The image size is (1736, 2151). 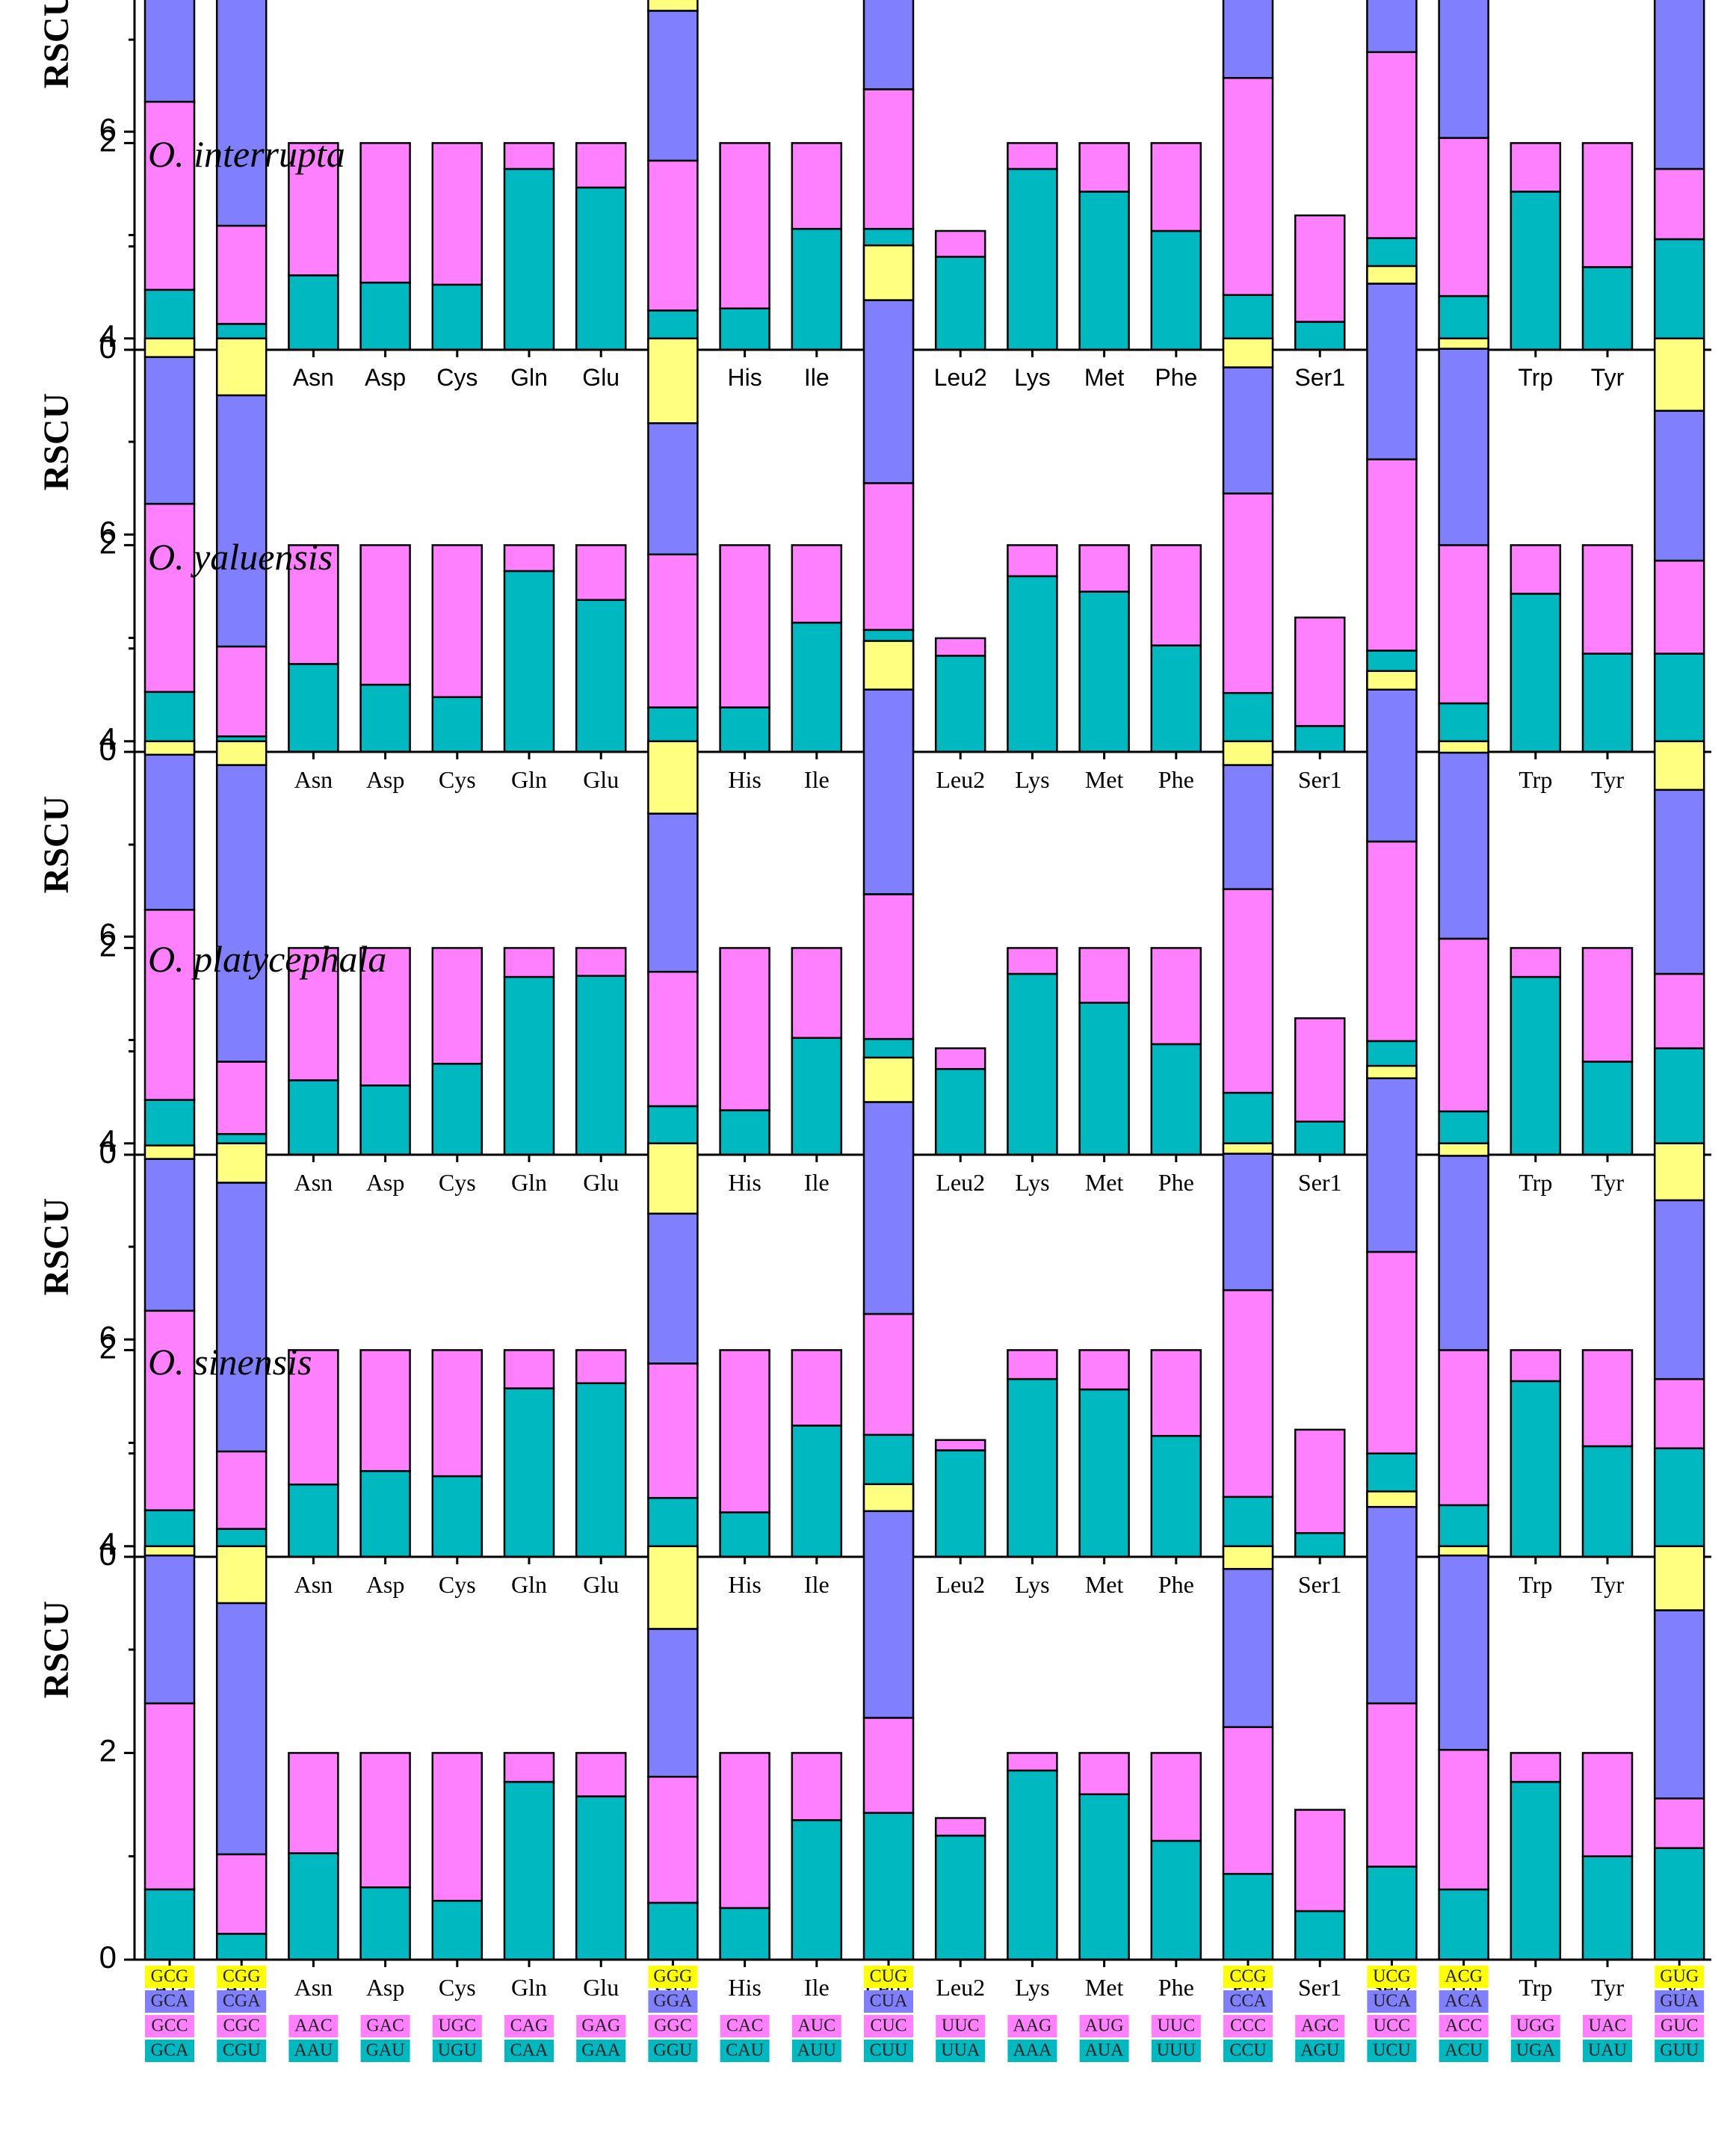 What do you see at coordinates (816, 2026) in the screenshot?
I see `codon-label: AUC` at bounding box center [816, 2026].